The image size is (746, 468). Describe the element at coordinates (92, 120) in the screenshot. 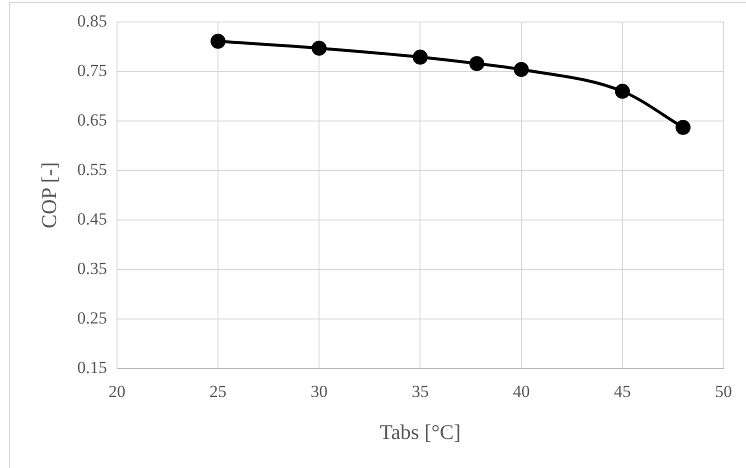

I see `y-tick-label: 0.65` at that location.